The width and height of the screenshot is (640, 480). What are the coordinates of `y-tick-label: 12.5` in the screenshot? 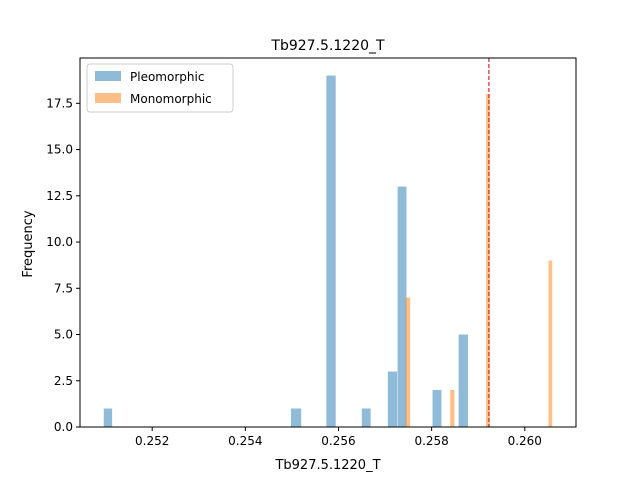 It's located at (59, 196).